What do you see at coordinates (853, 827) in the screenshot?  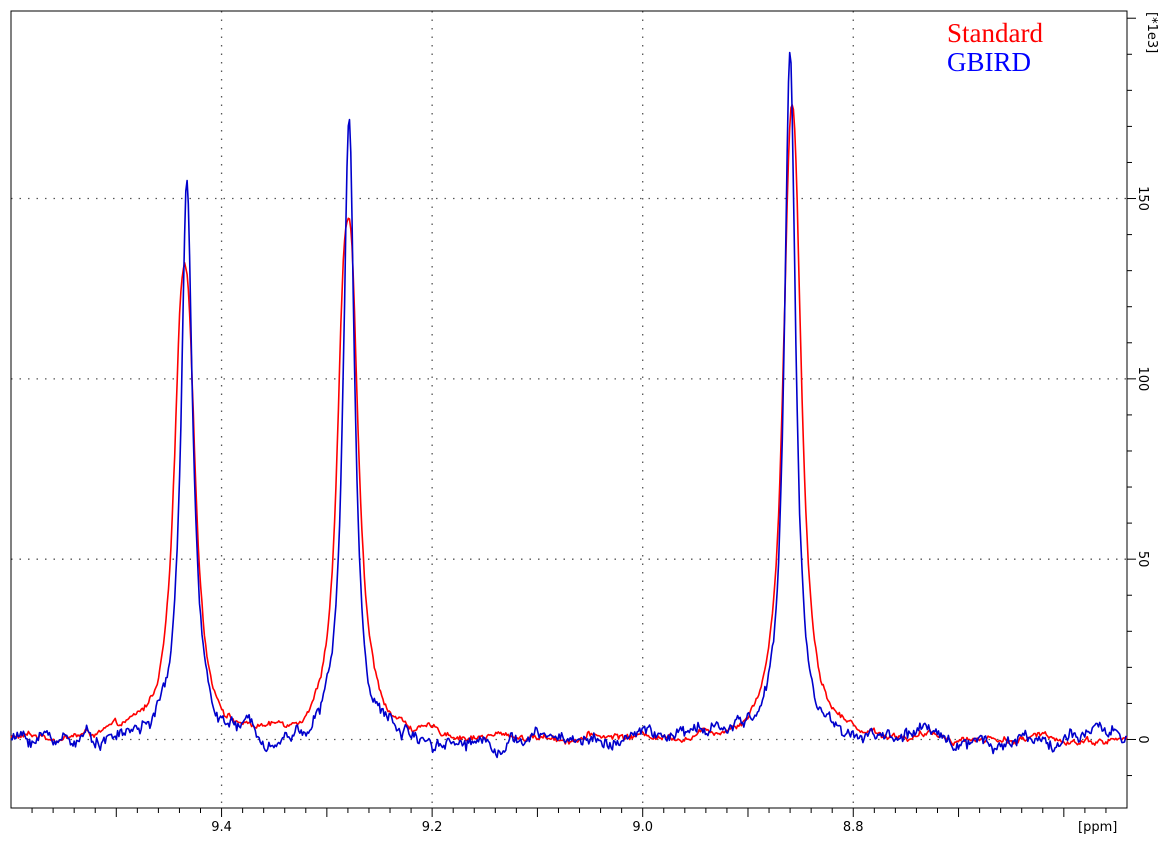 I see `x-tick-label: 8.8` at bounding box center [853, 827].